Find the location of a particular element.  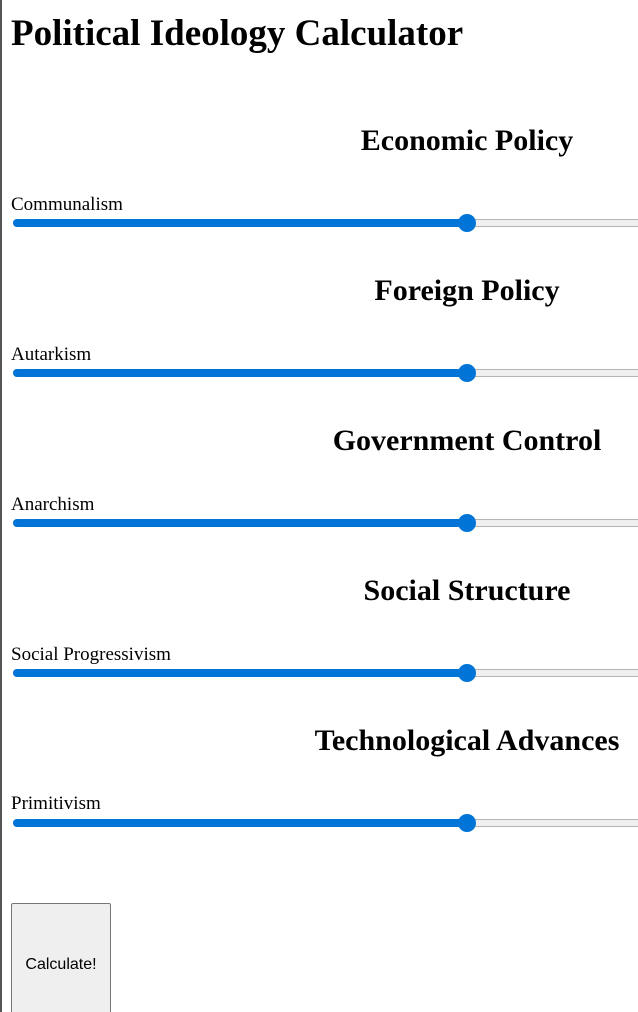

calculate-button-label: Calculate! is located at coordinates (61, 965).